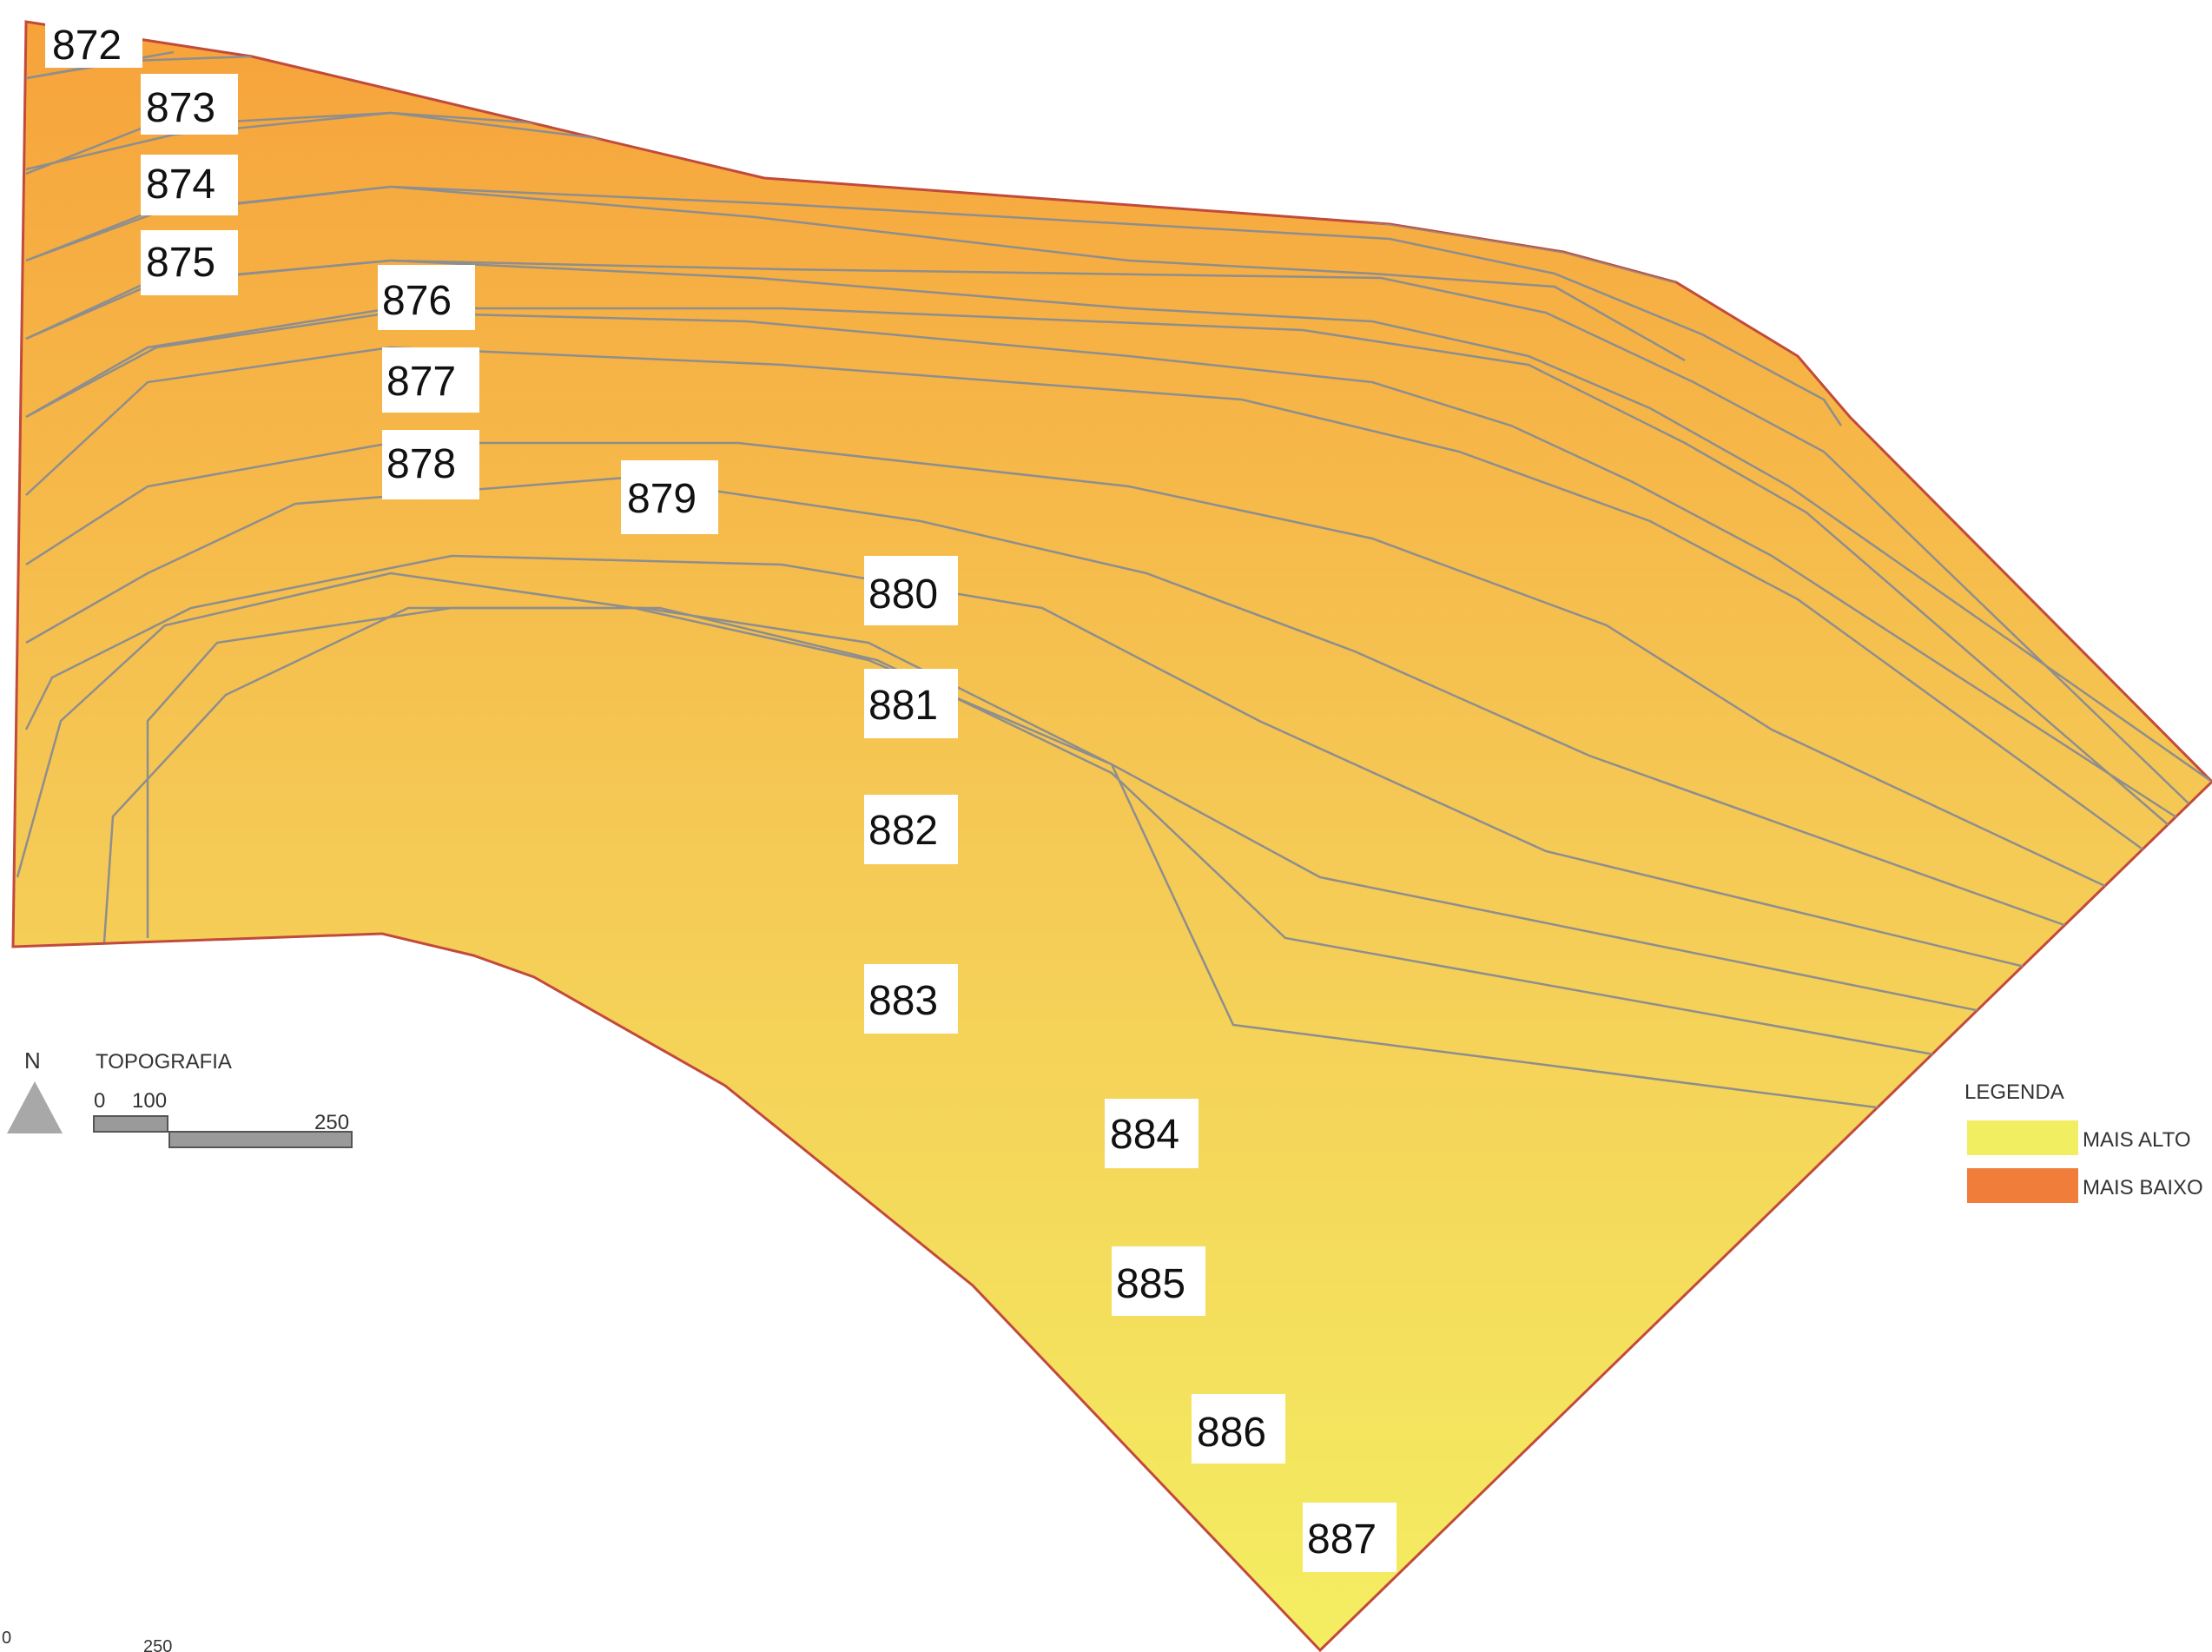 The image size is (2212, 1652). I want to click on contour-label-873: 873, so click(180, 108).